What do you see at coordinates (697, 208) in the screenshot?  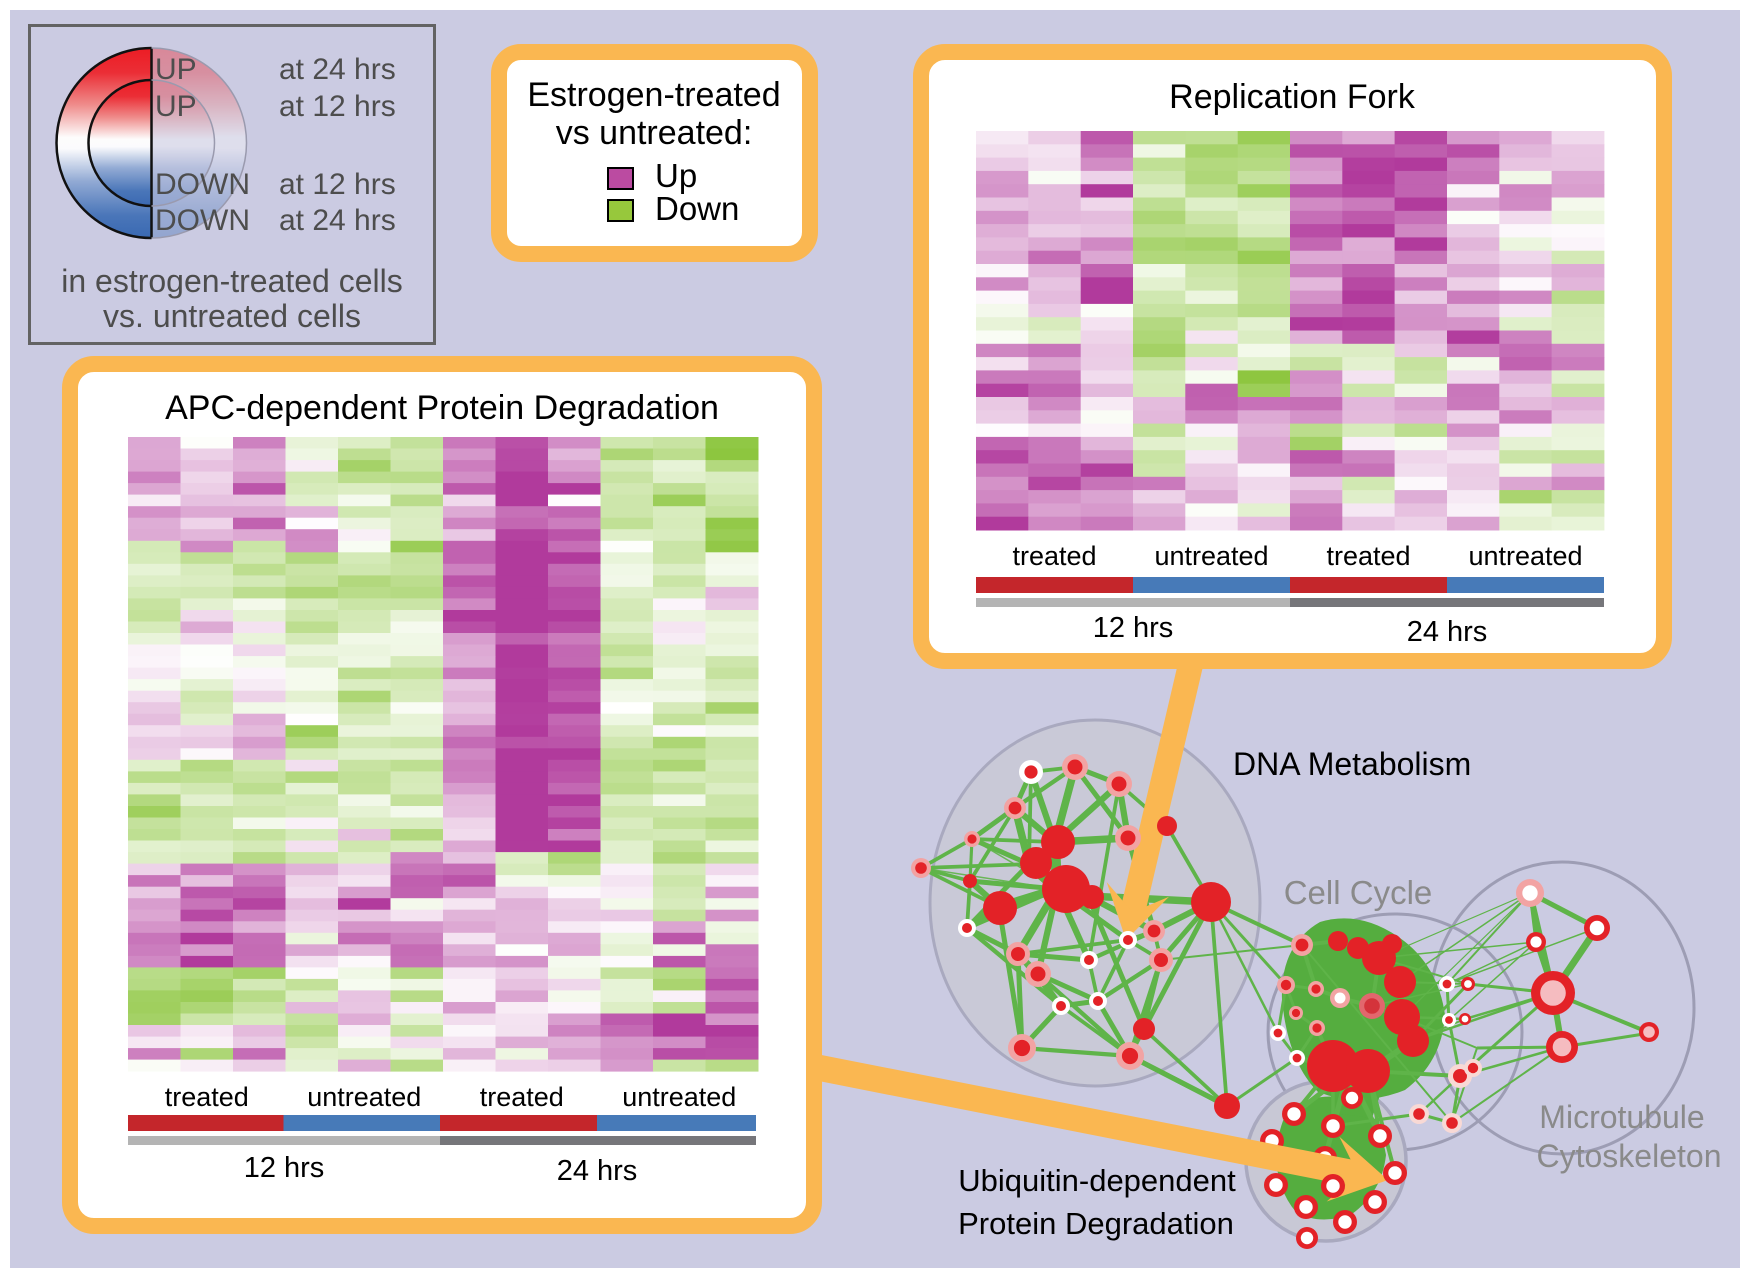 I see `svg-text: Down` at bounding box center [697, 208].